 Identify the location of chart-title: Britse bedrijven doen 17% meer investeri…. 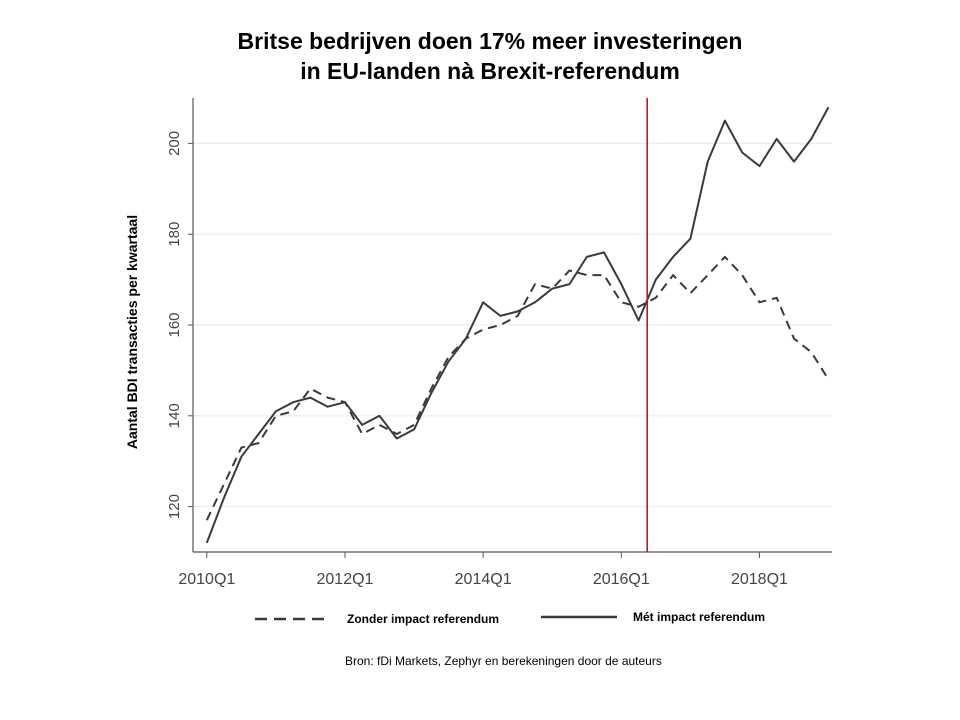
(490, 56).